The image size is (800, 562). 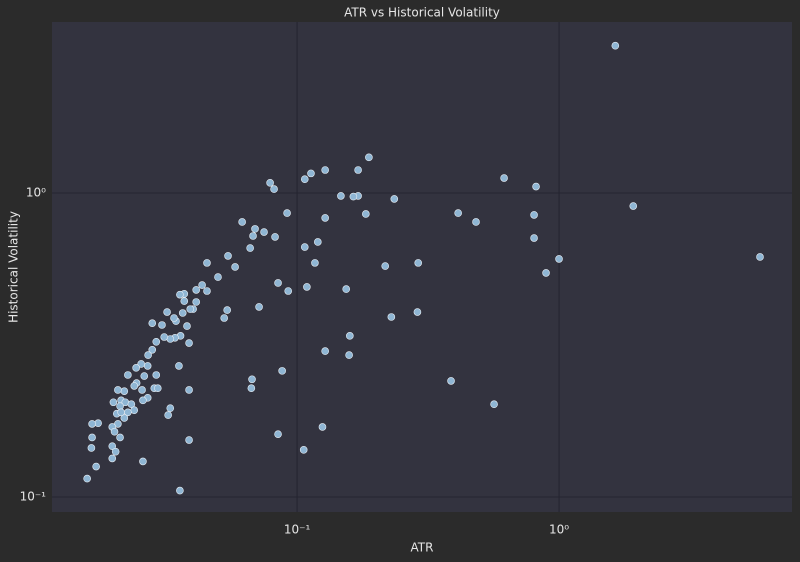 I want to click on x-tick-label: 10⁰, so click(x=559, y=530).